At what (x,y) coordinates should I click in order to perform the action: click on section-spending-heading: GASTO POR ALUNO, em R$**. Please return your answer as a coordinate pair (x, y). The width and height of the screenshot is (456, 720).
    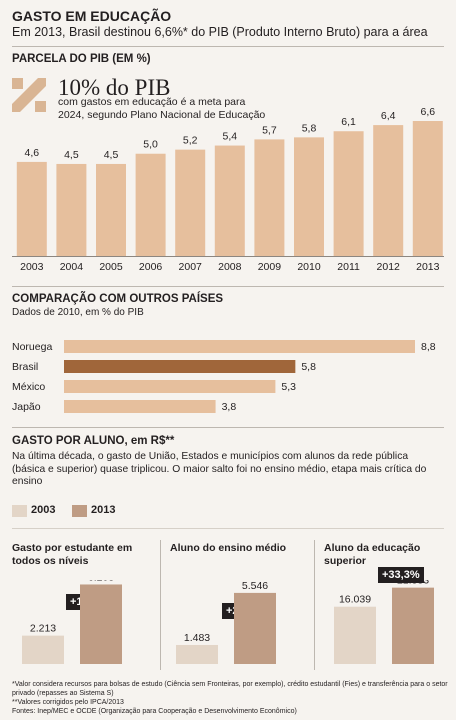
    Looking at the image, I should click on (93, 441).